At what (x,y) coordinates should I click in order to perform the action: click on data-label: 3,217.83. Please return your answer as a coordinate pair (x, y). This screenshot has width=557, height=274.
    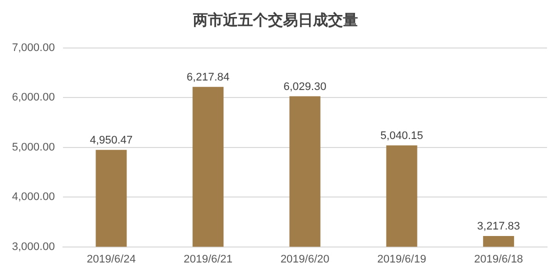
    Looking at the image, I should click on (498, 226).